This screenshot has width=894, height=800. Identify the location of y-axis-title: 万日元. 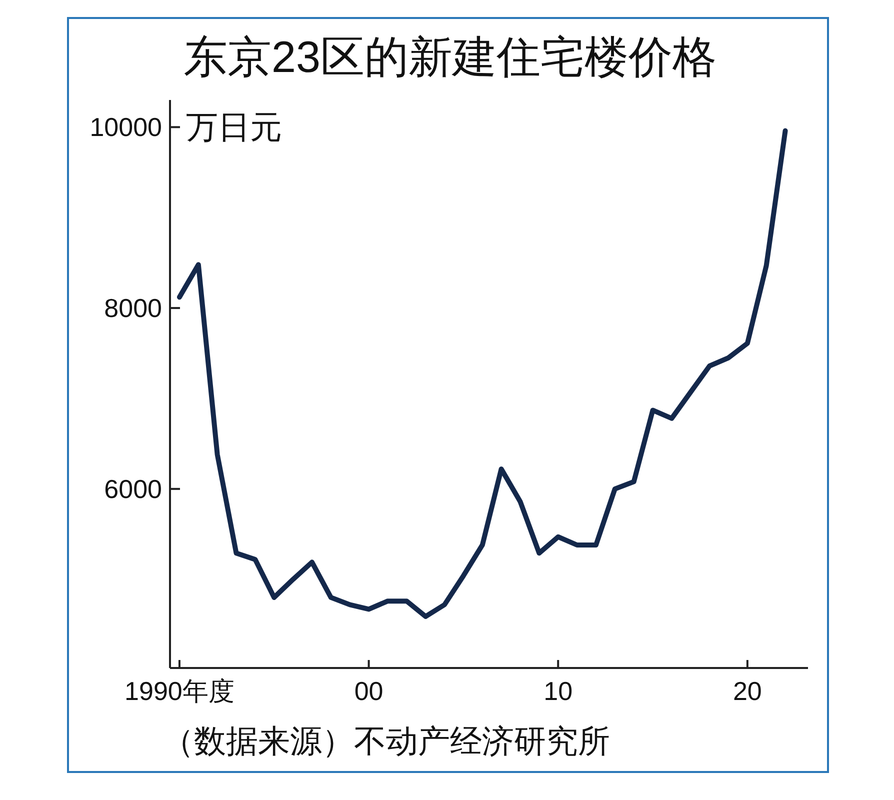
(234, 127).